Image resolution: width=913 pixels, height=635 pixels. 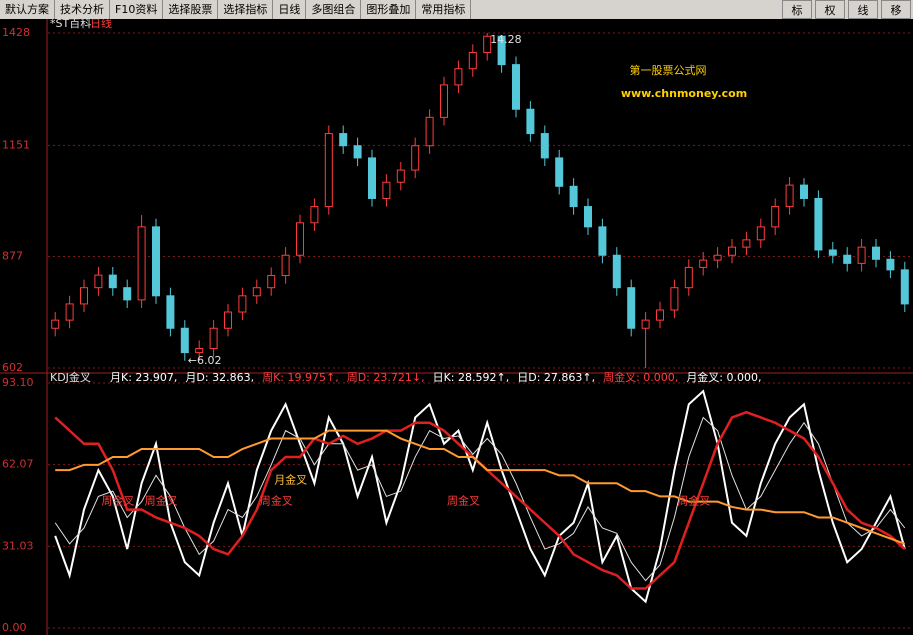 I want to click on chart-subtitle: 日线, so click(x=101, y=24).